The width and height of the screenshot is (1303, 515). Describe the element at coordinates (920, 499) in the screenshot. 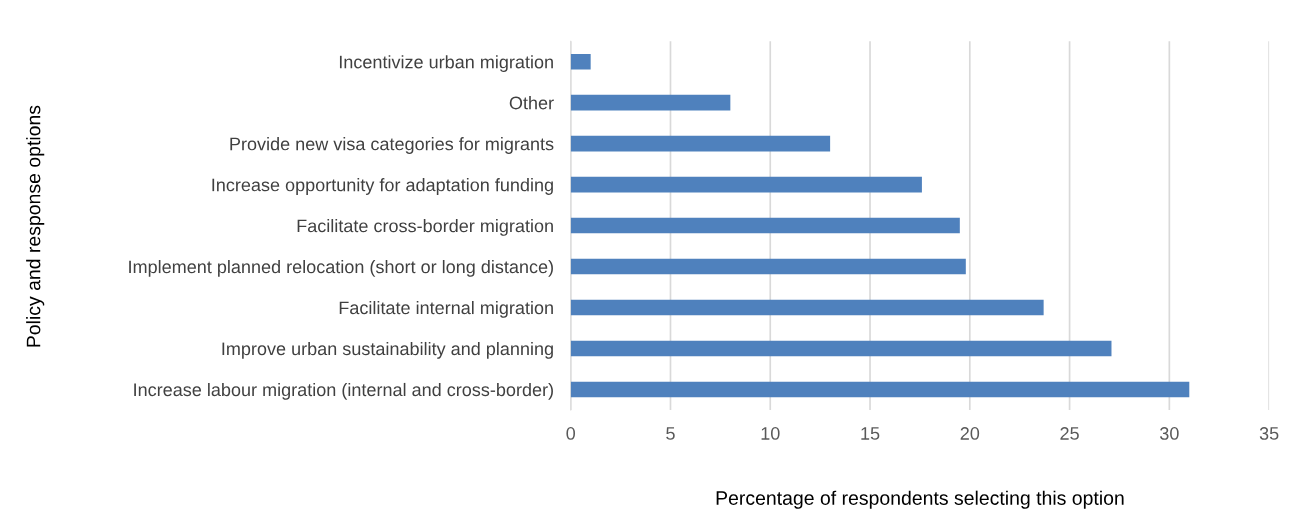

I see `x-axis-title: Percentage of respondents selecting this option` at that location.